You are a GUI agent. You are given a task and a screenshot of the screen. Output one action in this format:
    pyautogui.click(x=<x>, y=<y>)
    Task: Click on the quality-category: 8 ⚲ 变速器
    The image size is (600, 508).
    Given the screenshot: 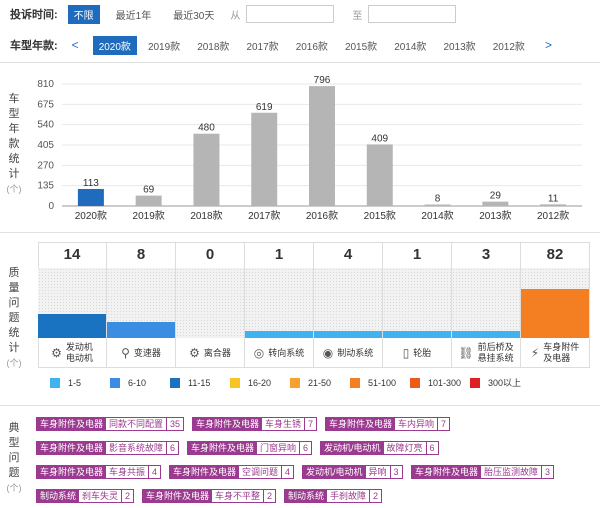 What is the action you would take?
    pyautogui.click(x=141, y=305)
    